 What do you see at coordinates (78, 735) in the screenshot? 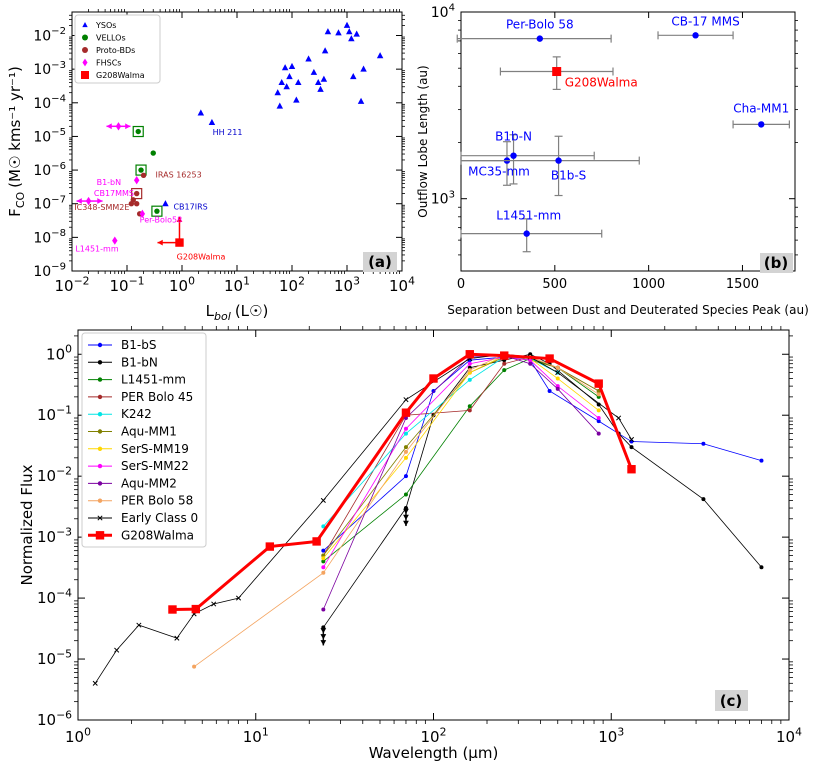
I see `x-tick-label: 10⁰` at bounding box center [78, 735].